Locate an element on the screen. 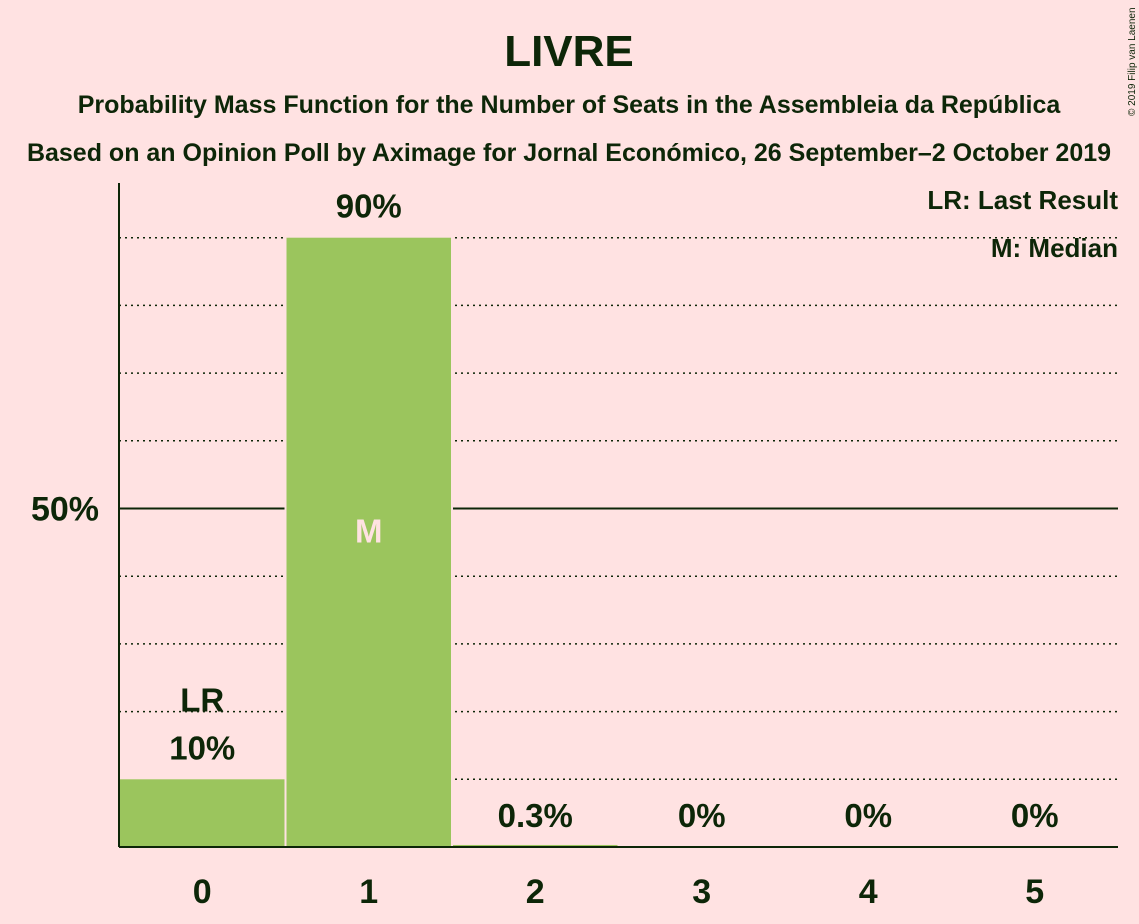  x-tick-label: 2 is located at coordinates (535, 892).